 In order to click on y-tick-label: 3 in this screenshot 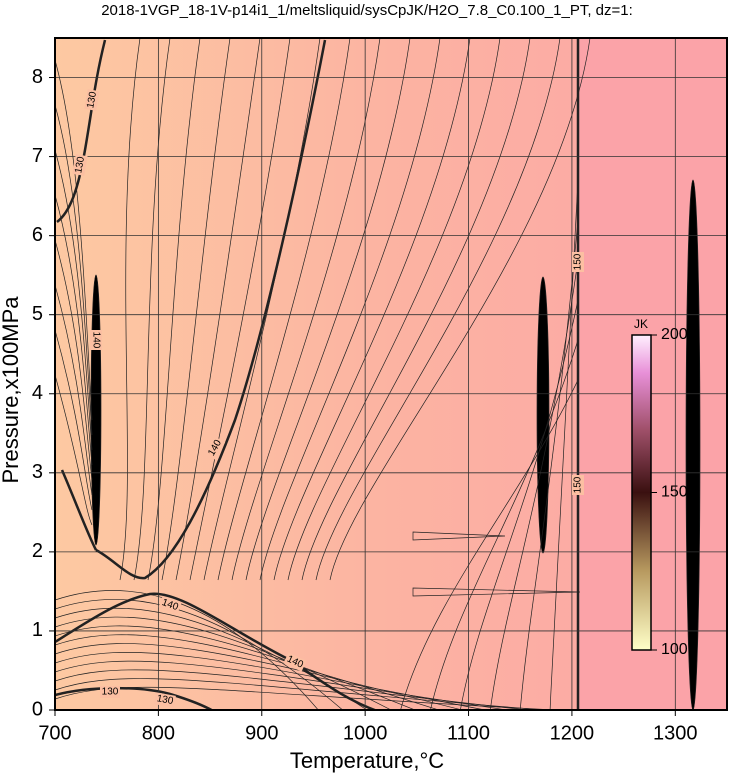, I will do `click(37, 472)`.